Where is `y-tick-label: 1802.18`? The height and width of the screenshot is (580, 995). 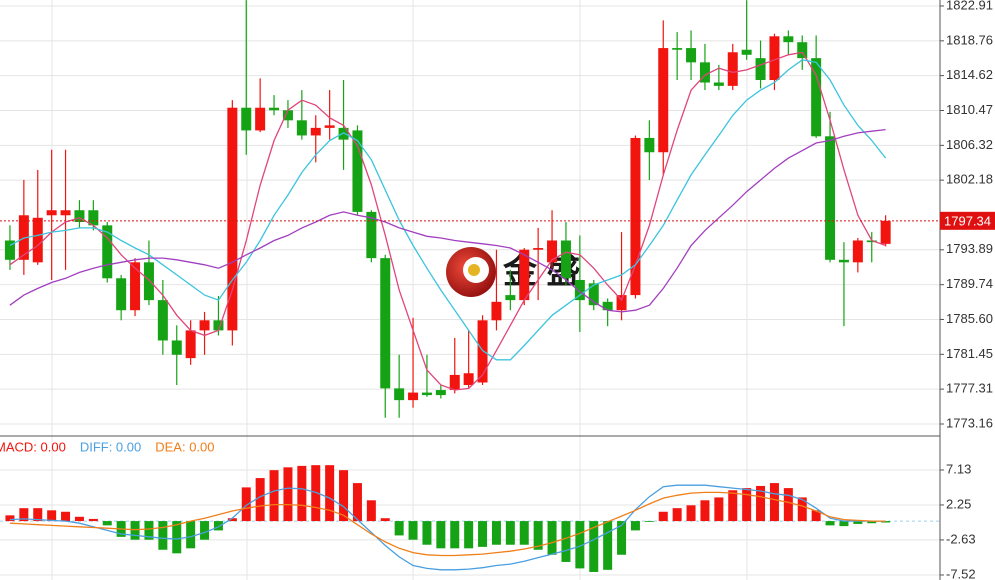
y-tick-label: 1802.18 is located at coordinates (969, 179).